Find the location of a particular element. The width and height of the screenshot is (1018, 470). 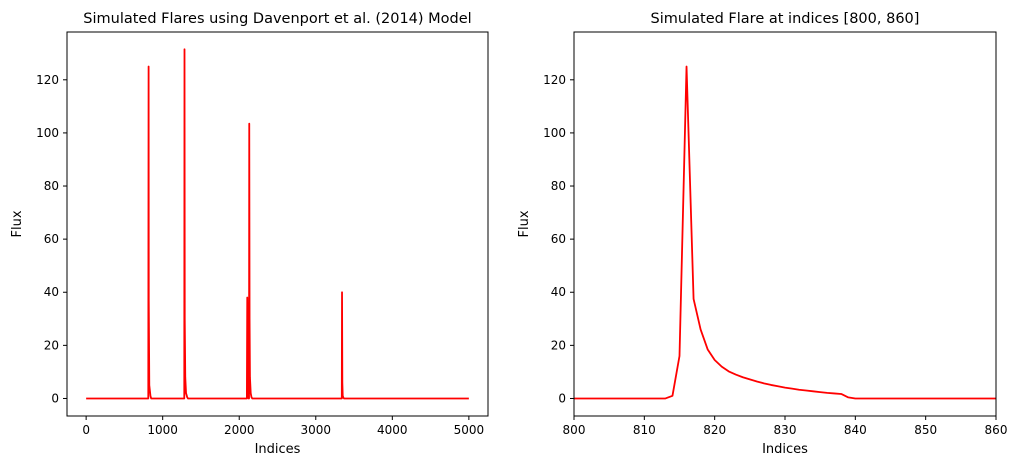

x-tick-label: 4000 is located at coordinates (392, 430).